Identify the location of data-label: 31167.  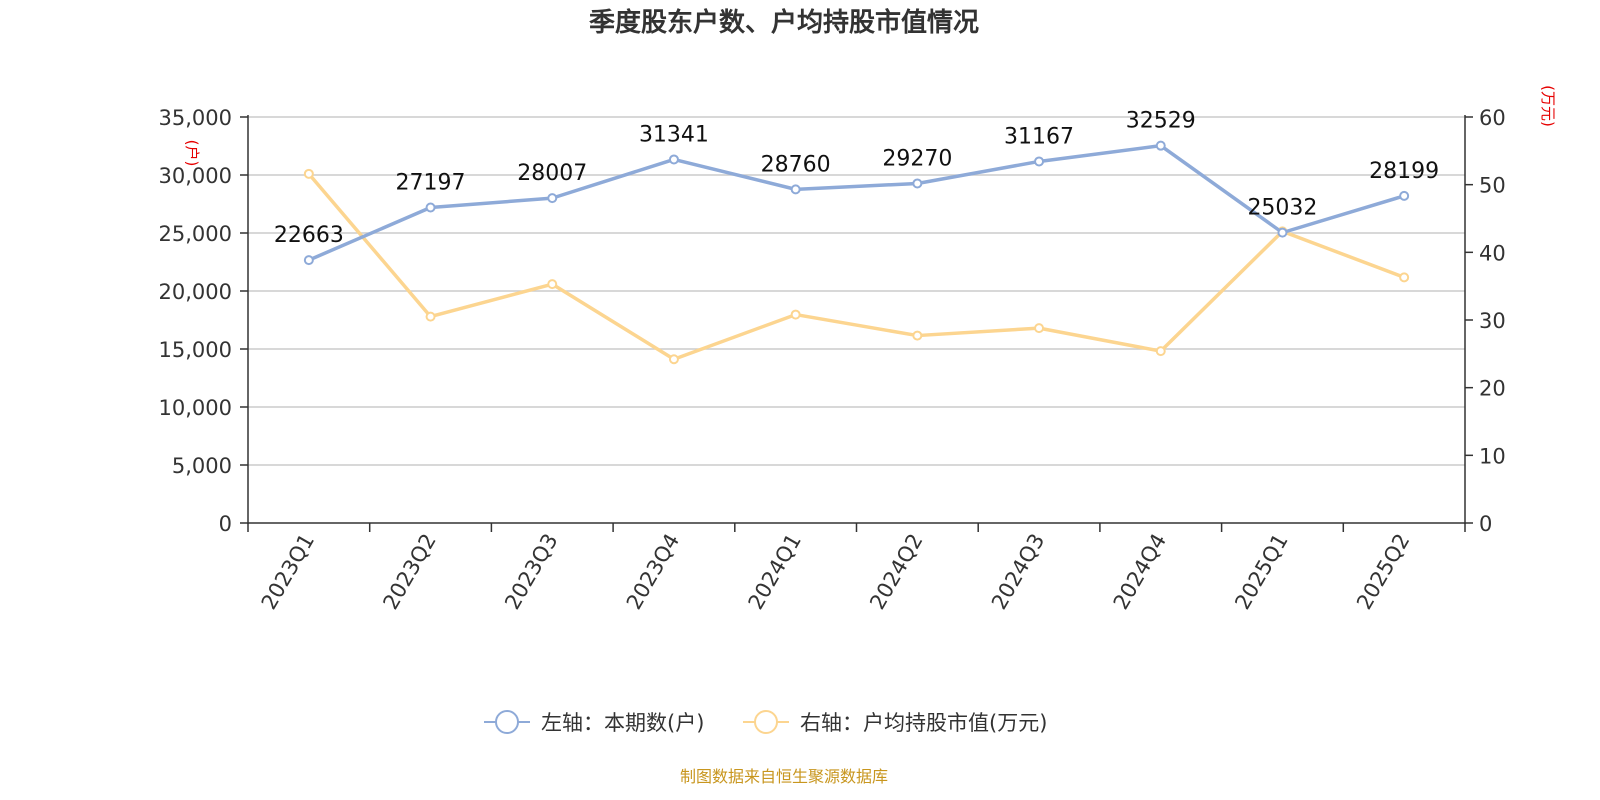
(1039, 136).